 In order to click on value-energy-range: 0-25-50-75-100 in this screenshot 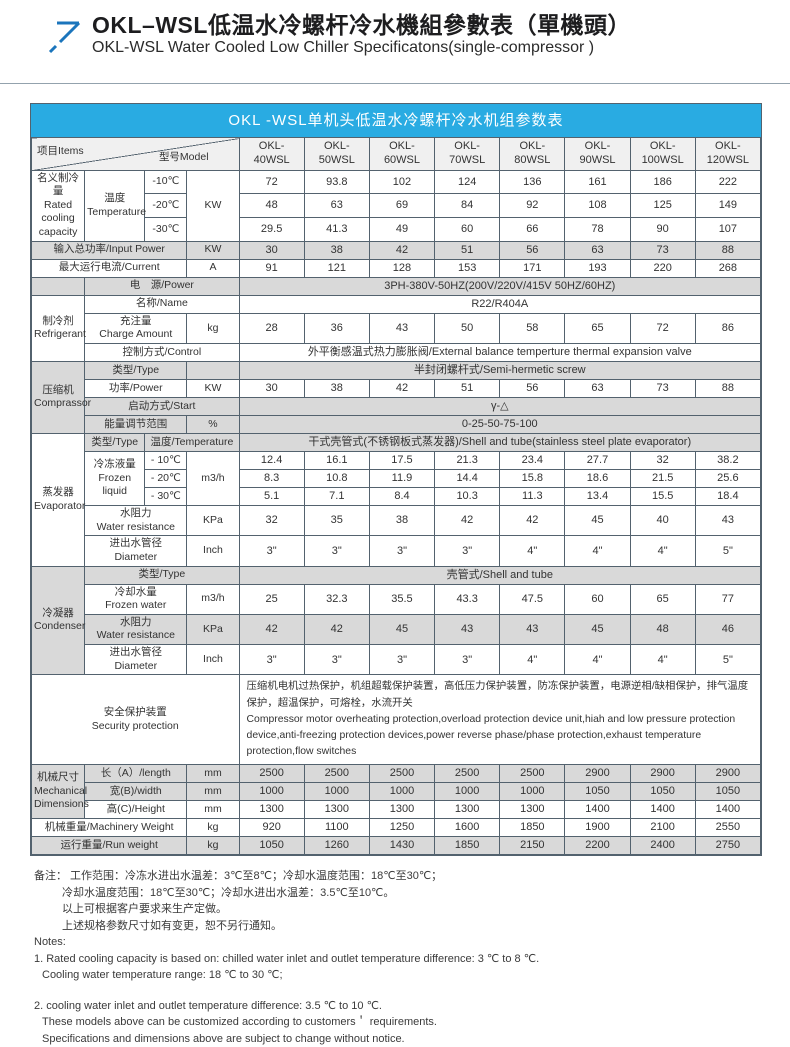, I will do `click(500, 424)`.